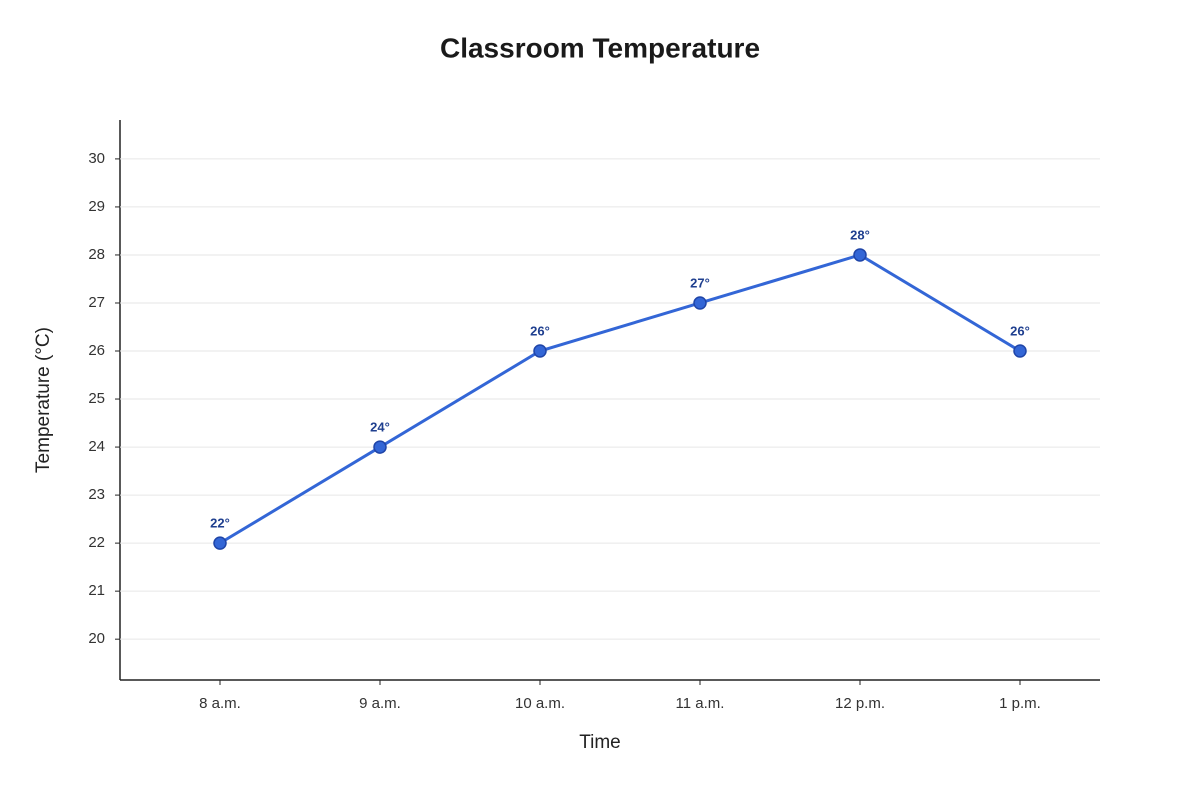 The width and height of the screenshot is (1200, 800). I want to click on chart-title: Classroom Temperature, so click(600, 47).